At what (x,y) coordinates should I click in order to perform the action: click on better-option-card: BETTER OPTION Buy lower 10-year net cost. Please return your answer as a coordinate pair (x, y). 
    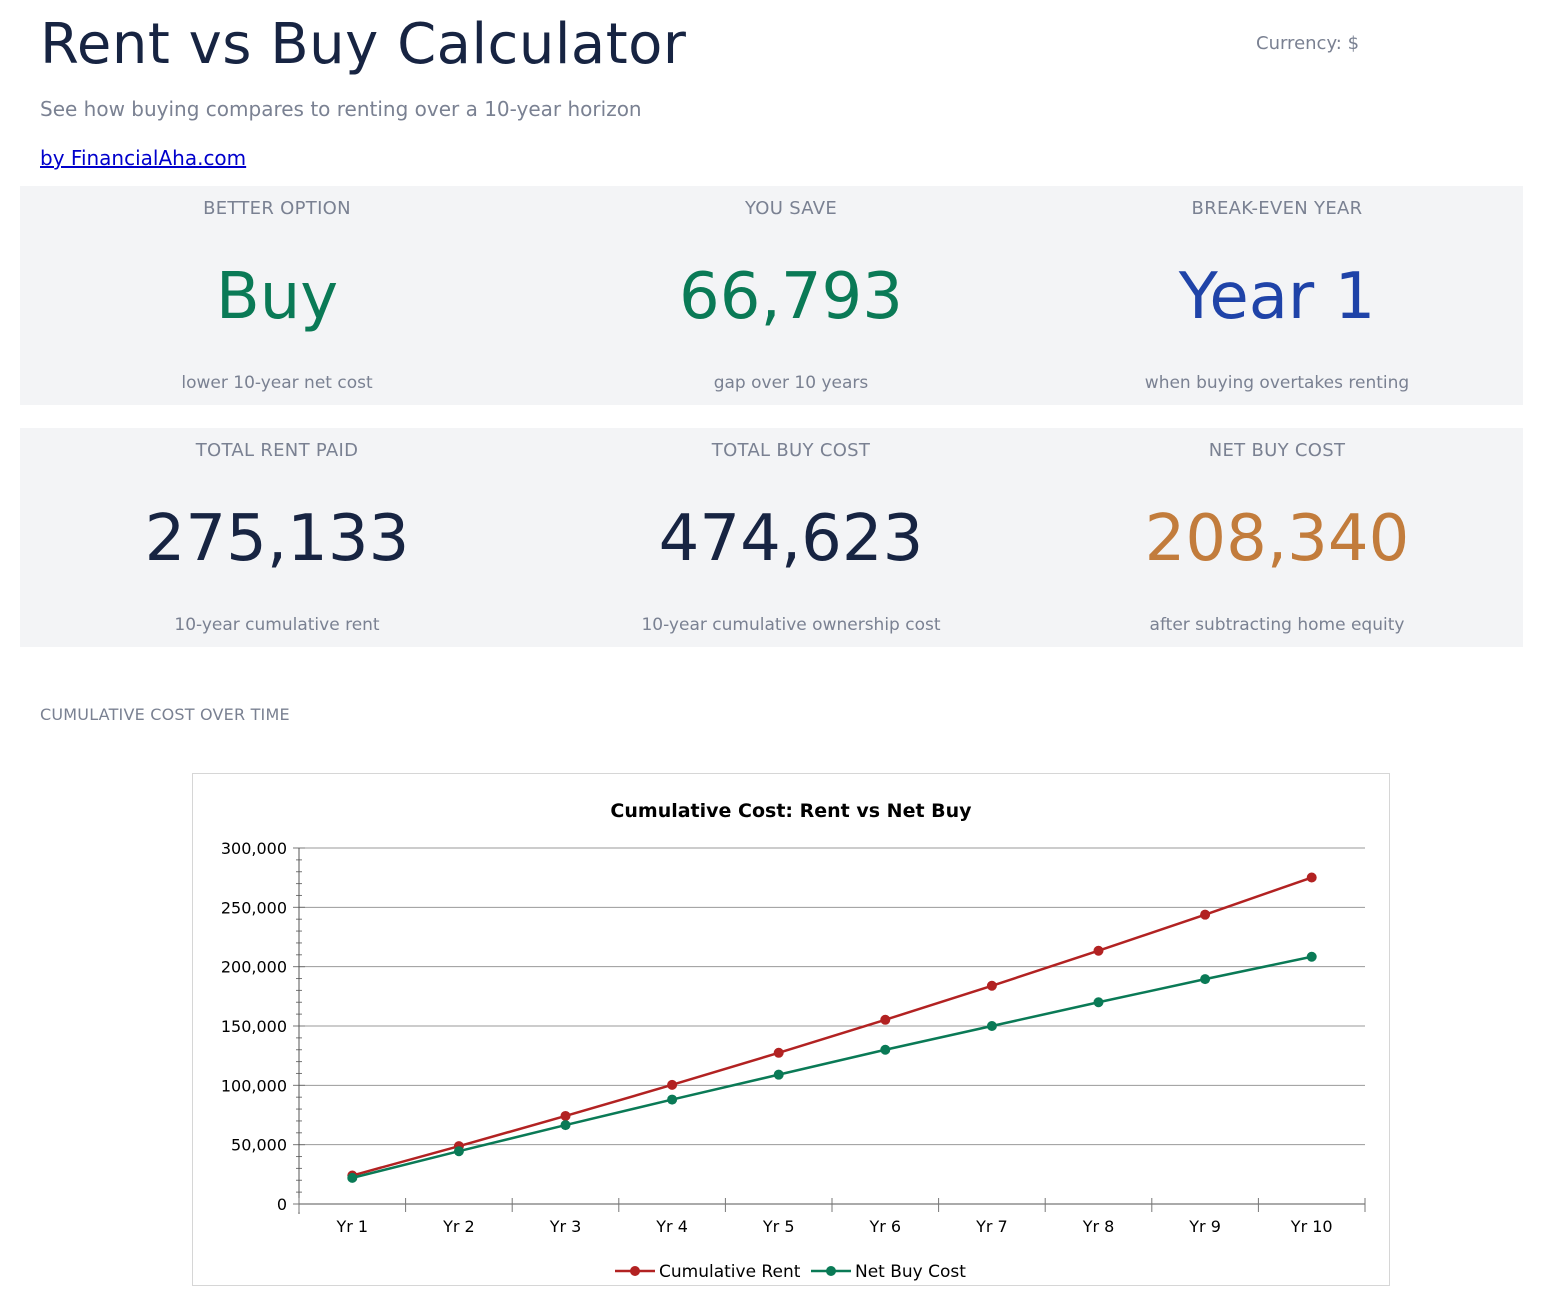
    Looking at the image, I should click on (277, 295).